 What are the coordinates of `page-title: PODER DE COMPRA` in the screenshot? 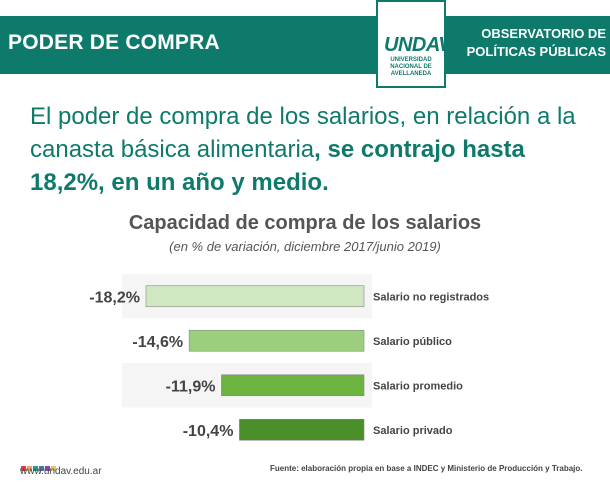 It's located at (114, 42).